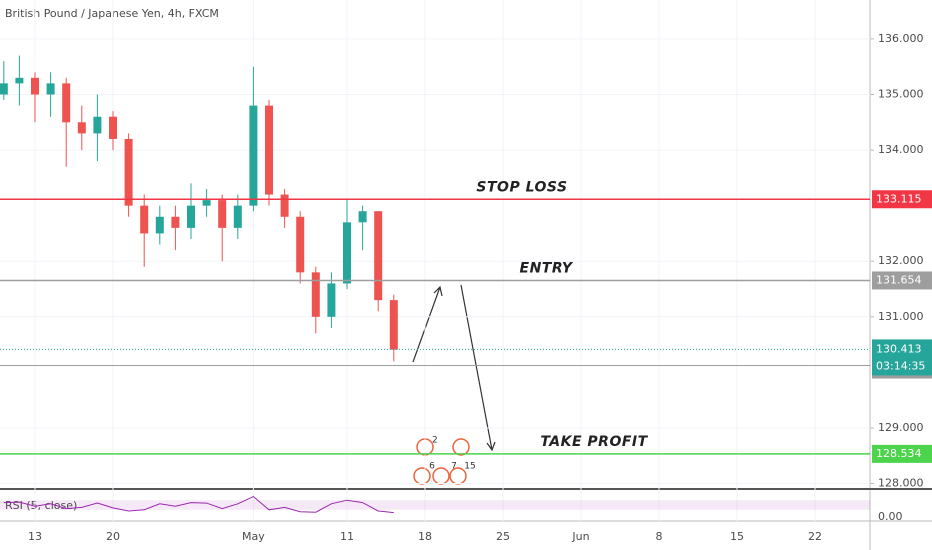  Describe the element at coordinates (521, 187) in the screenshot. I see `level-annotation: STOP LOSS` at that location.